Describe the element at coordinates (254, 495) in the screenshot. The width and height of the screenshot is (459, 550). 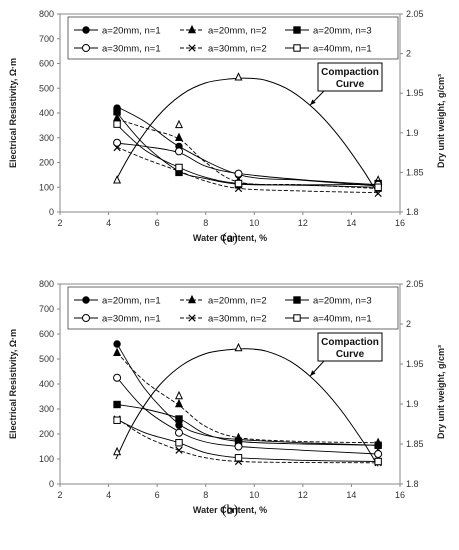
I see `x-tick-label: 10` at that location.